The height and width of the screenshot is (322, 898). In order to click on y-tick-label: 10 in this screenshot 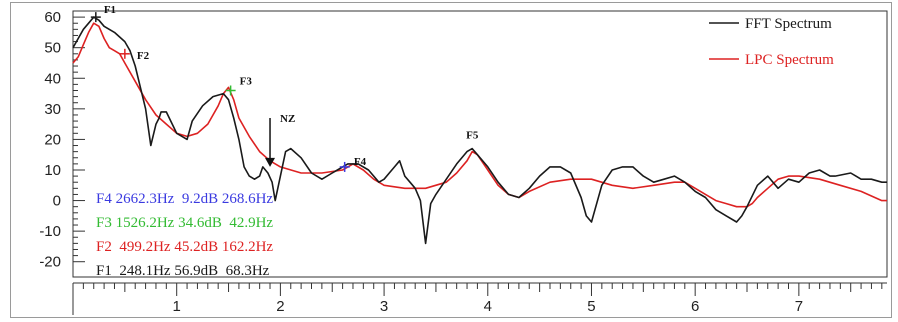, I will do `click(52, 170)`.